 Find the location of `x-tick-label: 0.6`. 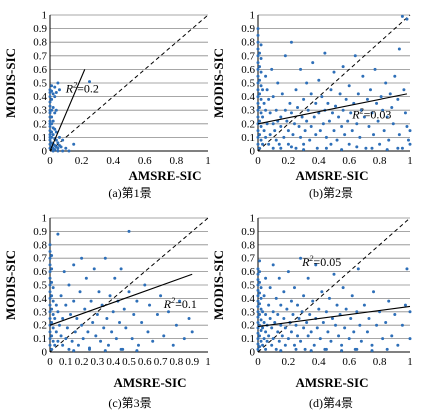

x-tick-label: 0.6 is located at coordinates (349, 362).